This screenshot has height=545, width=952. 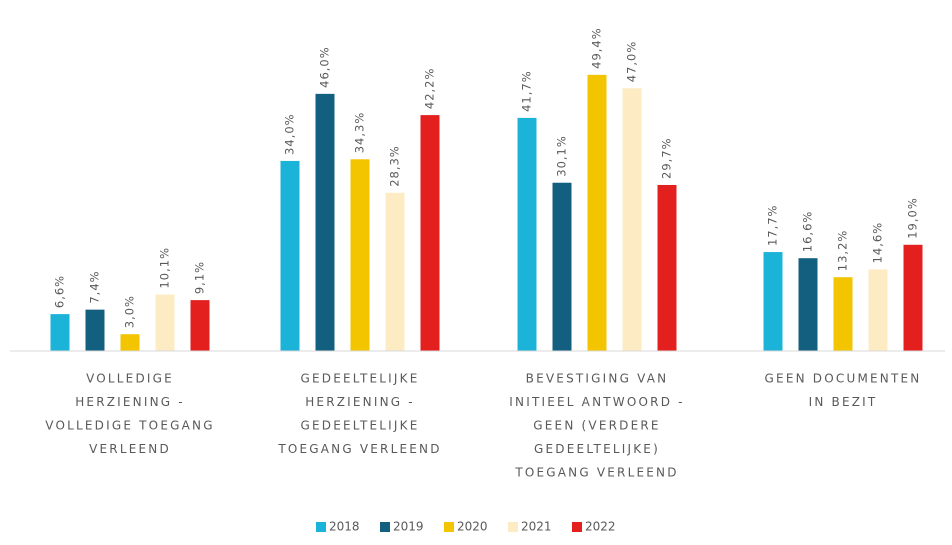 What do you see at coordinates (130, 311) in the screenshot?
I see `value-label: 3,0%` at bounding box center [130, 311].